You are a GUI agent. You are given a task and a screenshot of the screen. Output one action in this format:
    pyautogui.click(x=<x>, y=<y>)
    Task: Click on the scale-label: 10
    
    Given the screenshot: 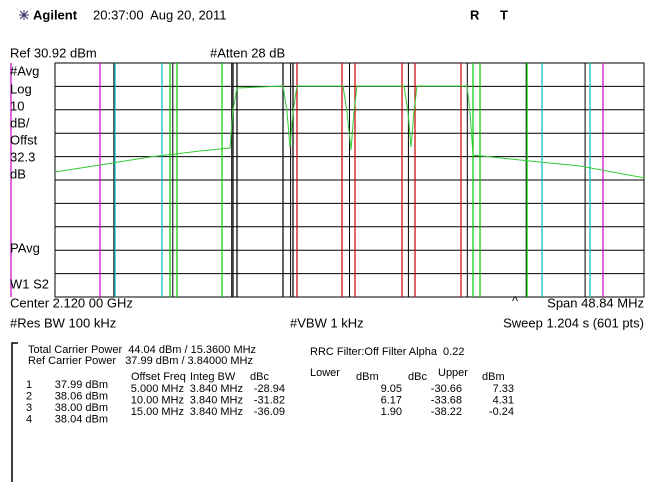 What is the action you would take?
    pyautogui.click(x=17, y=105)
    